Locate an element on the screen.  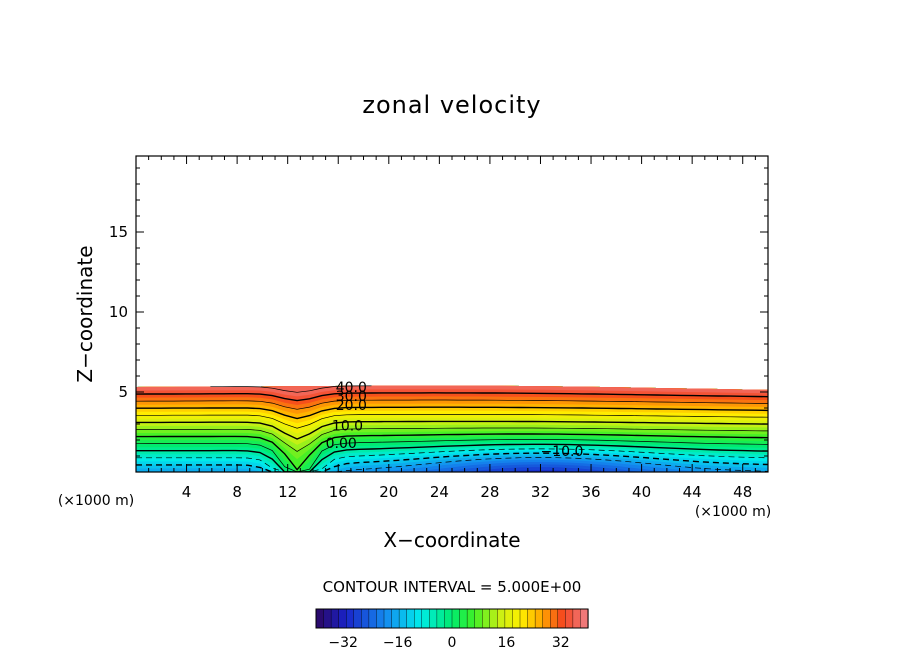
x-tick-label: 48 is located at coordinates (742, 492).